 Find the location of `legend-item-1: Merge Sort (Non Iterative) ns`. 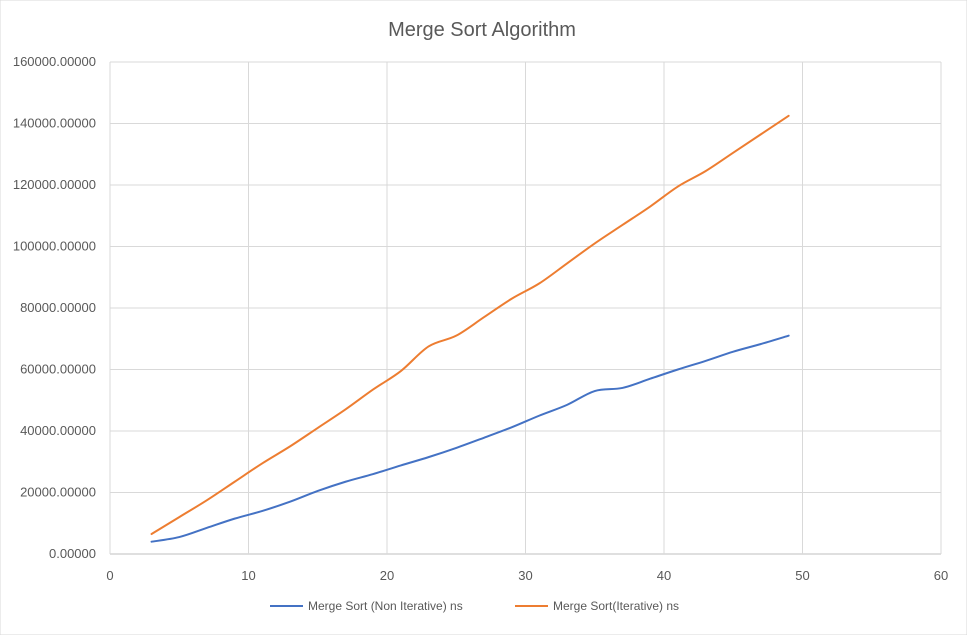

legend-item-1: Merge Sort (Non Iterative) ns is located at coordinates (366, 606).